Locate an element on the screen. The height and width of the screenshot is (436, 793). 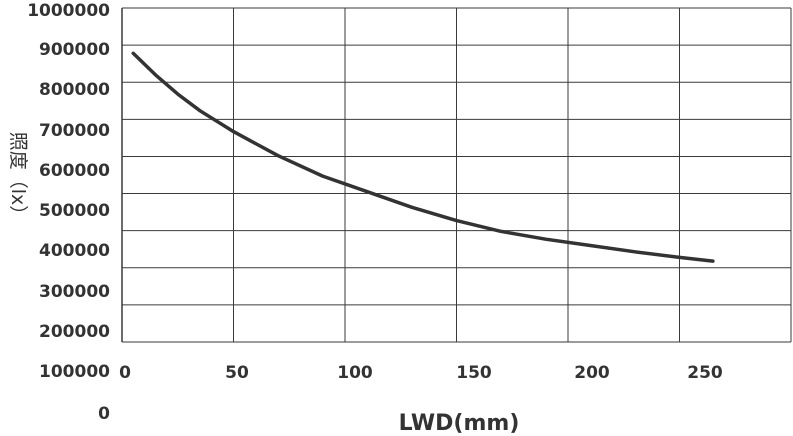
x-tick-label: 250 is located at coordinates (705, 373).